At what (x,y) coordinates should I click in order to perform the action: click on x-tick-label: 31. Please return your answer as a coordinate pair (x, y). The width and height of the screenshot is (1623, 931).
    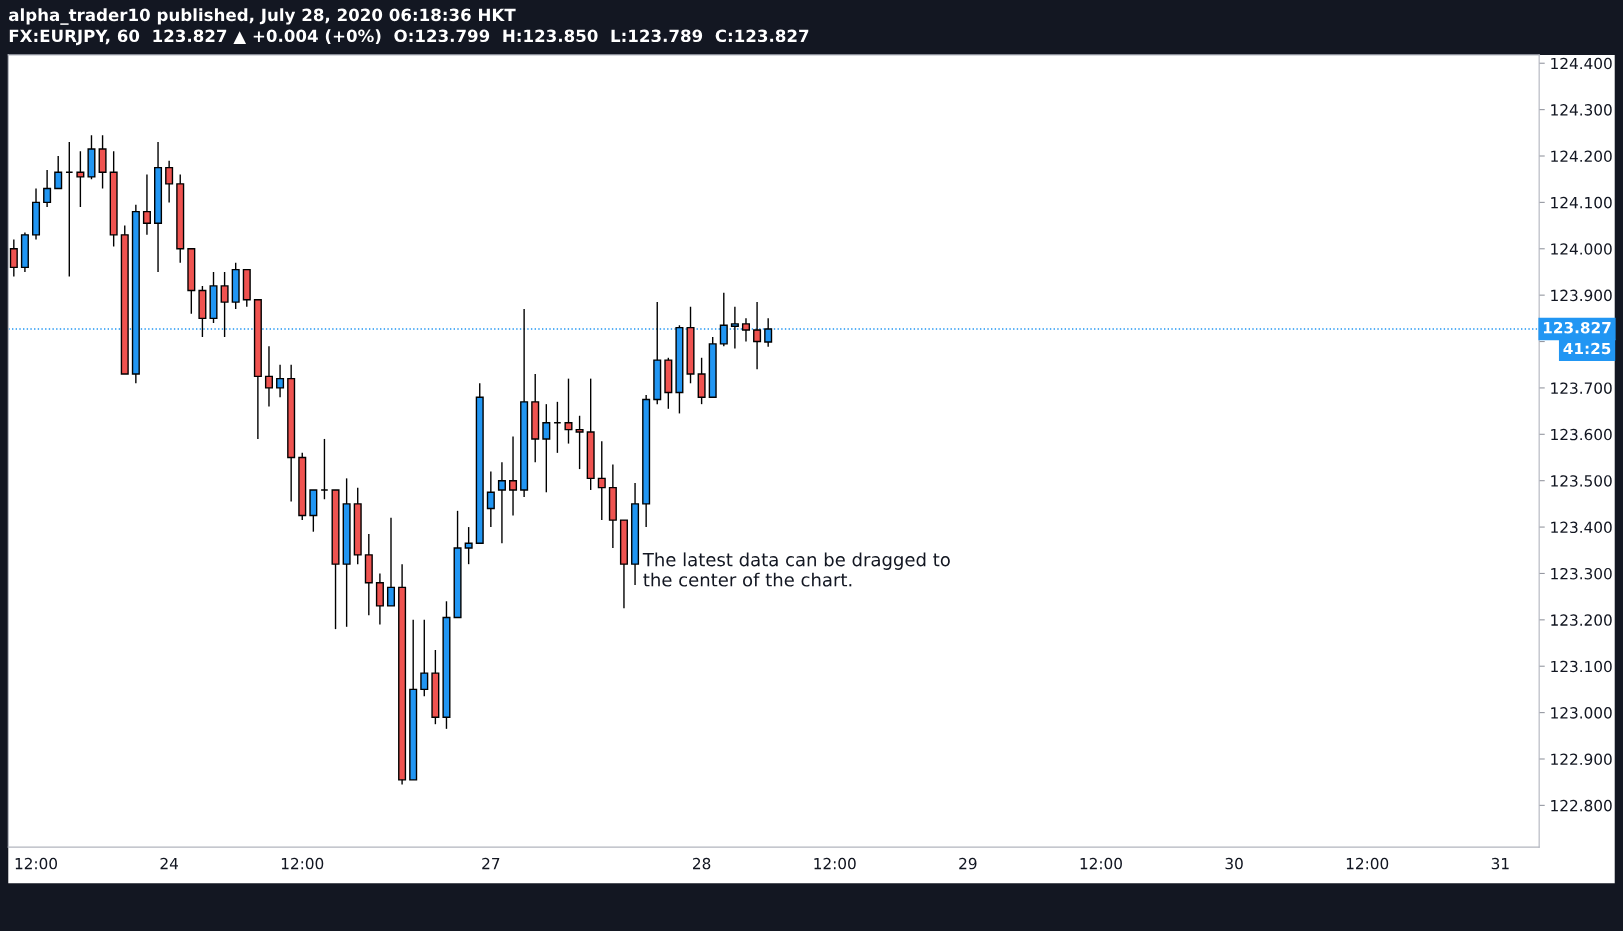
    Looking at the image, I should click on (1500, 863).